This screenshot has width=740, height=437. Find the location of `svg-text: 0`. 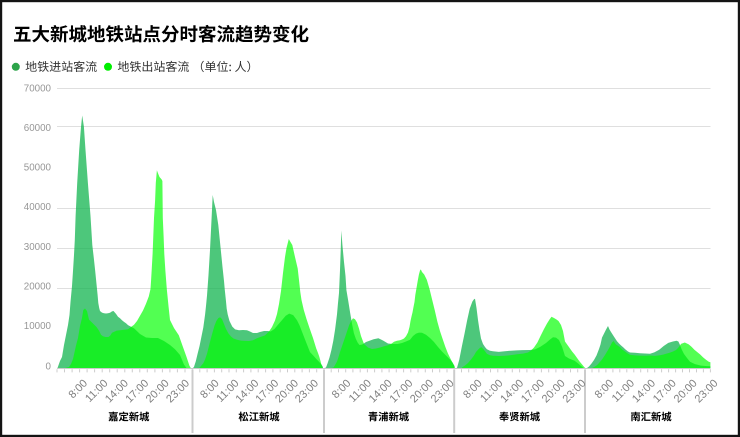

svg-text: 0 is located at coordinates (49, 367).